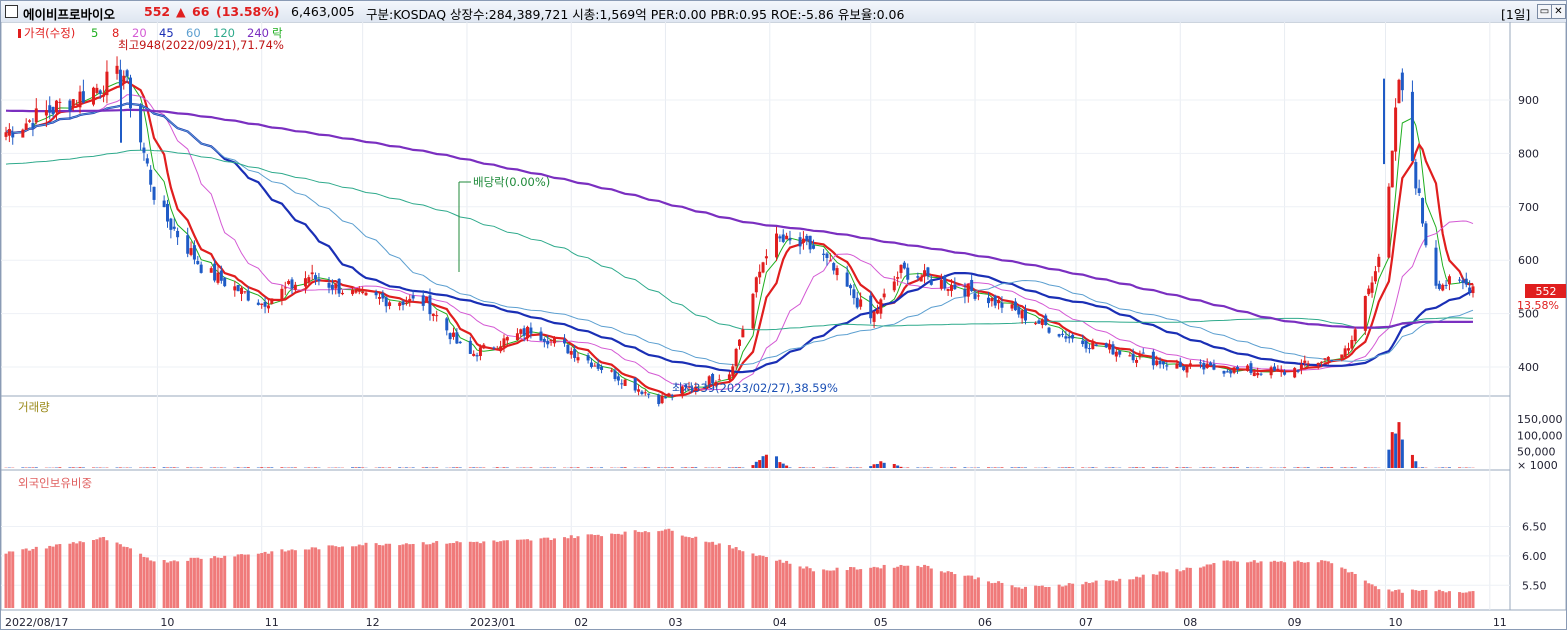 This screenshot has width=1567, height=630. Describe the element at coordinates (1295, 622) in the screenshot. I see `x-tick-label: 09` at that location.